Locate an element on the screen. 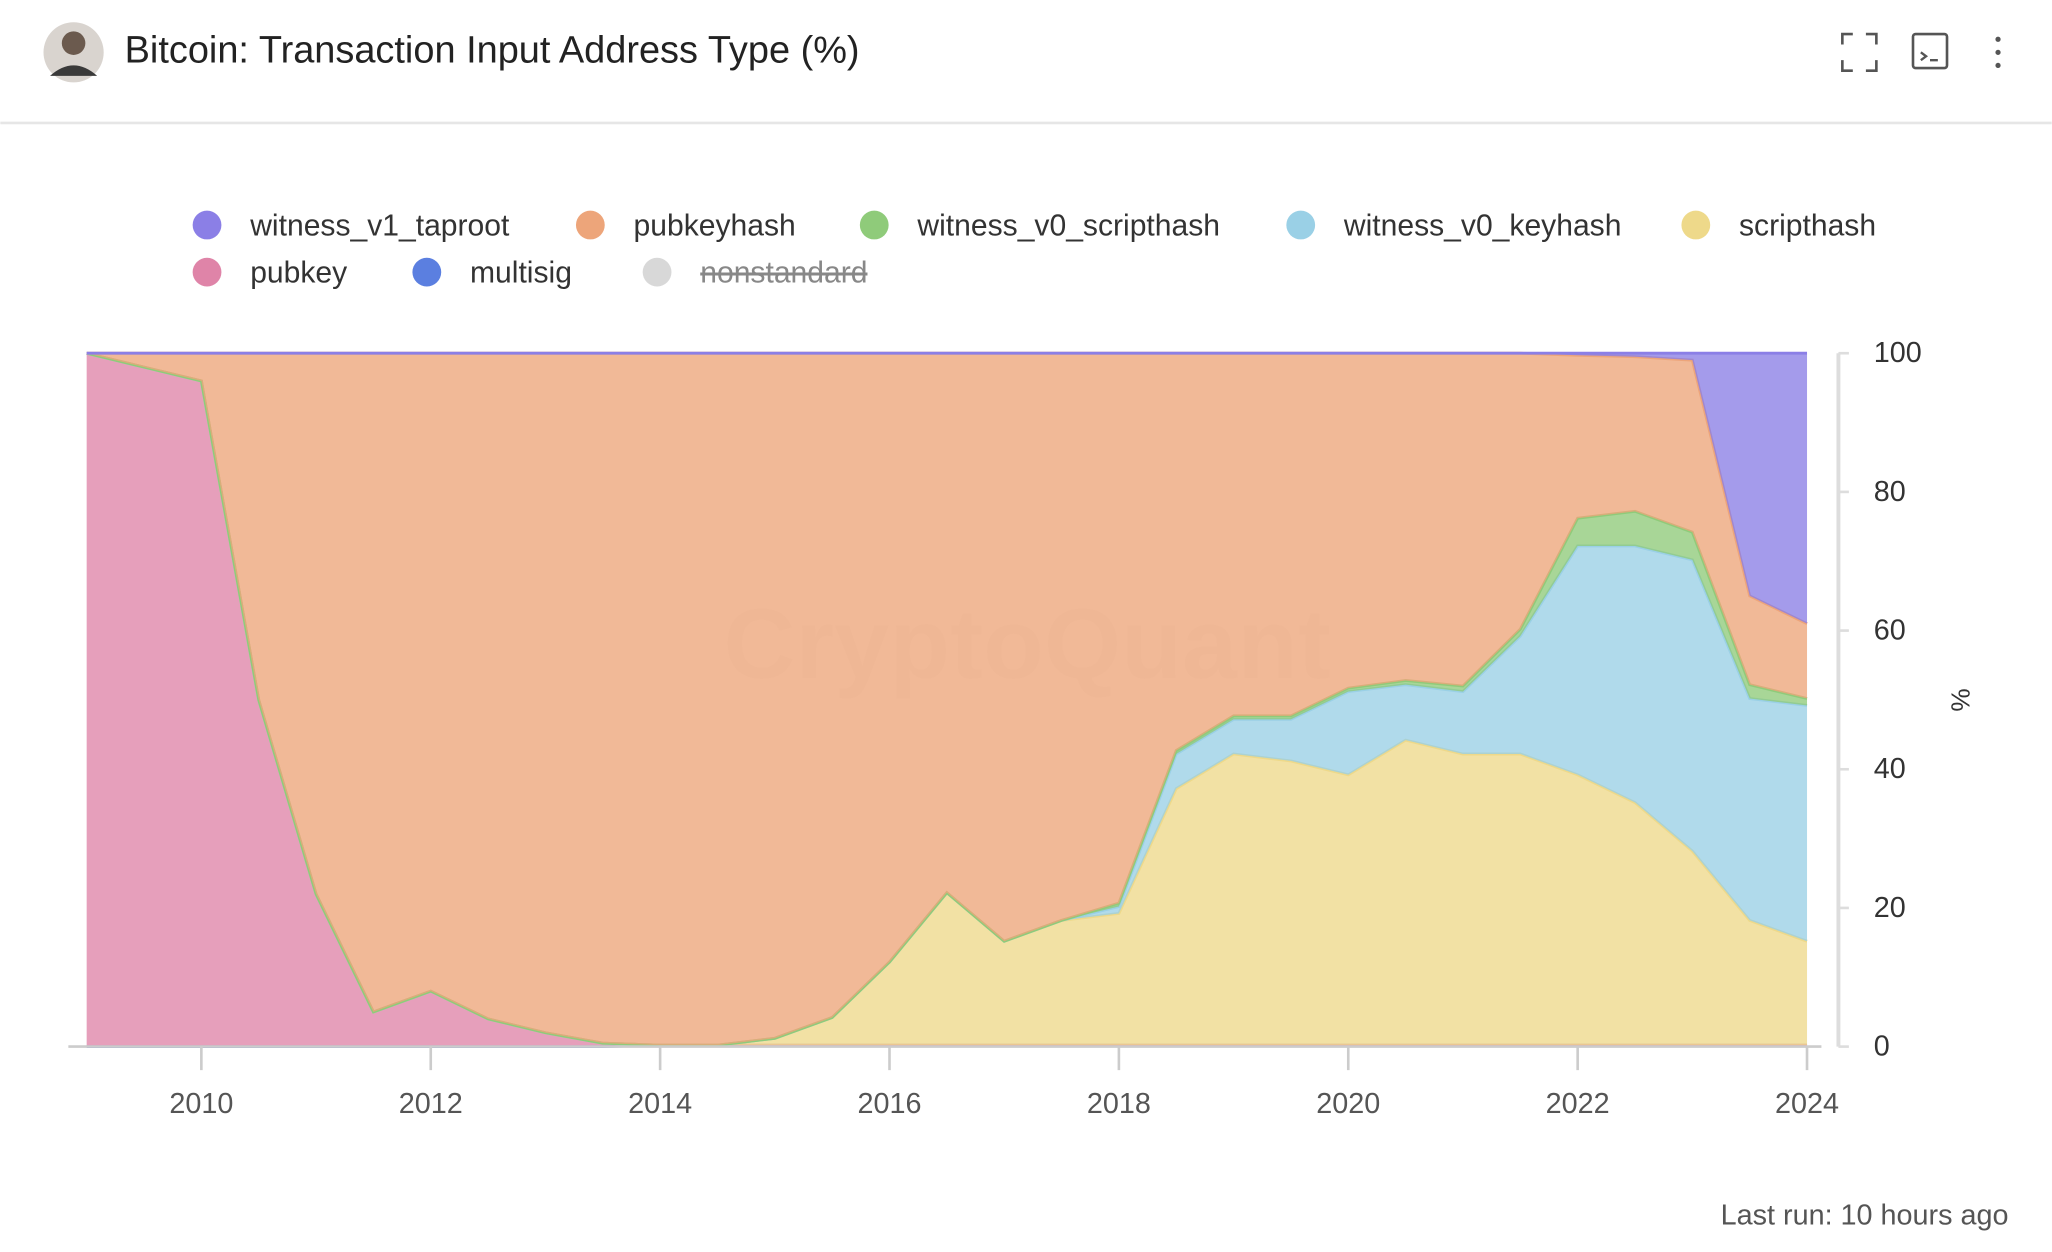 This screenshot has height=1252, width=2052. legend-item: witness_v0_scripthash is located at coordinates (1039, 226).